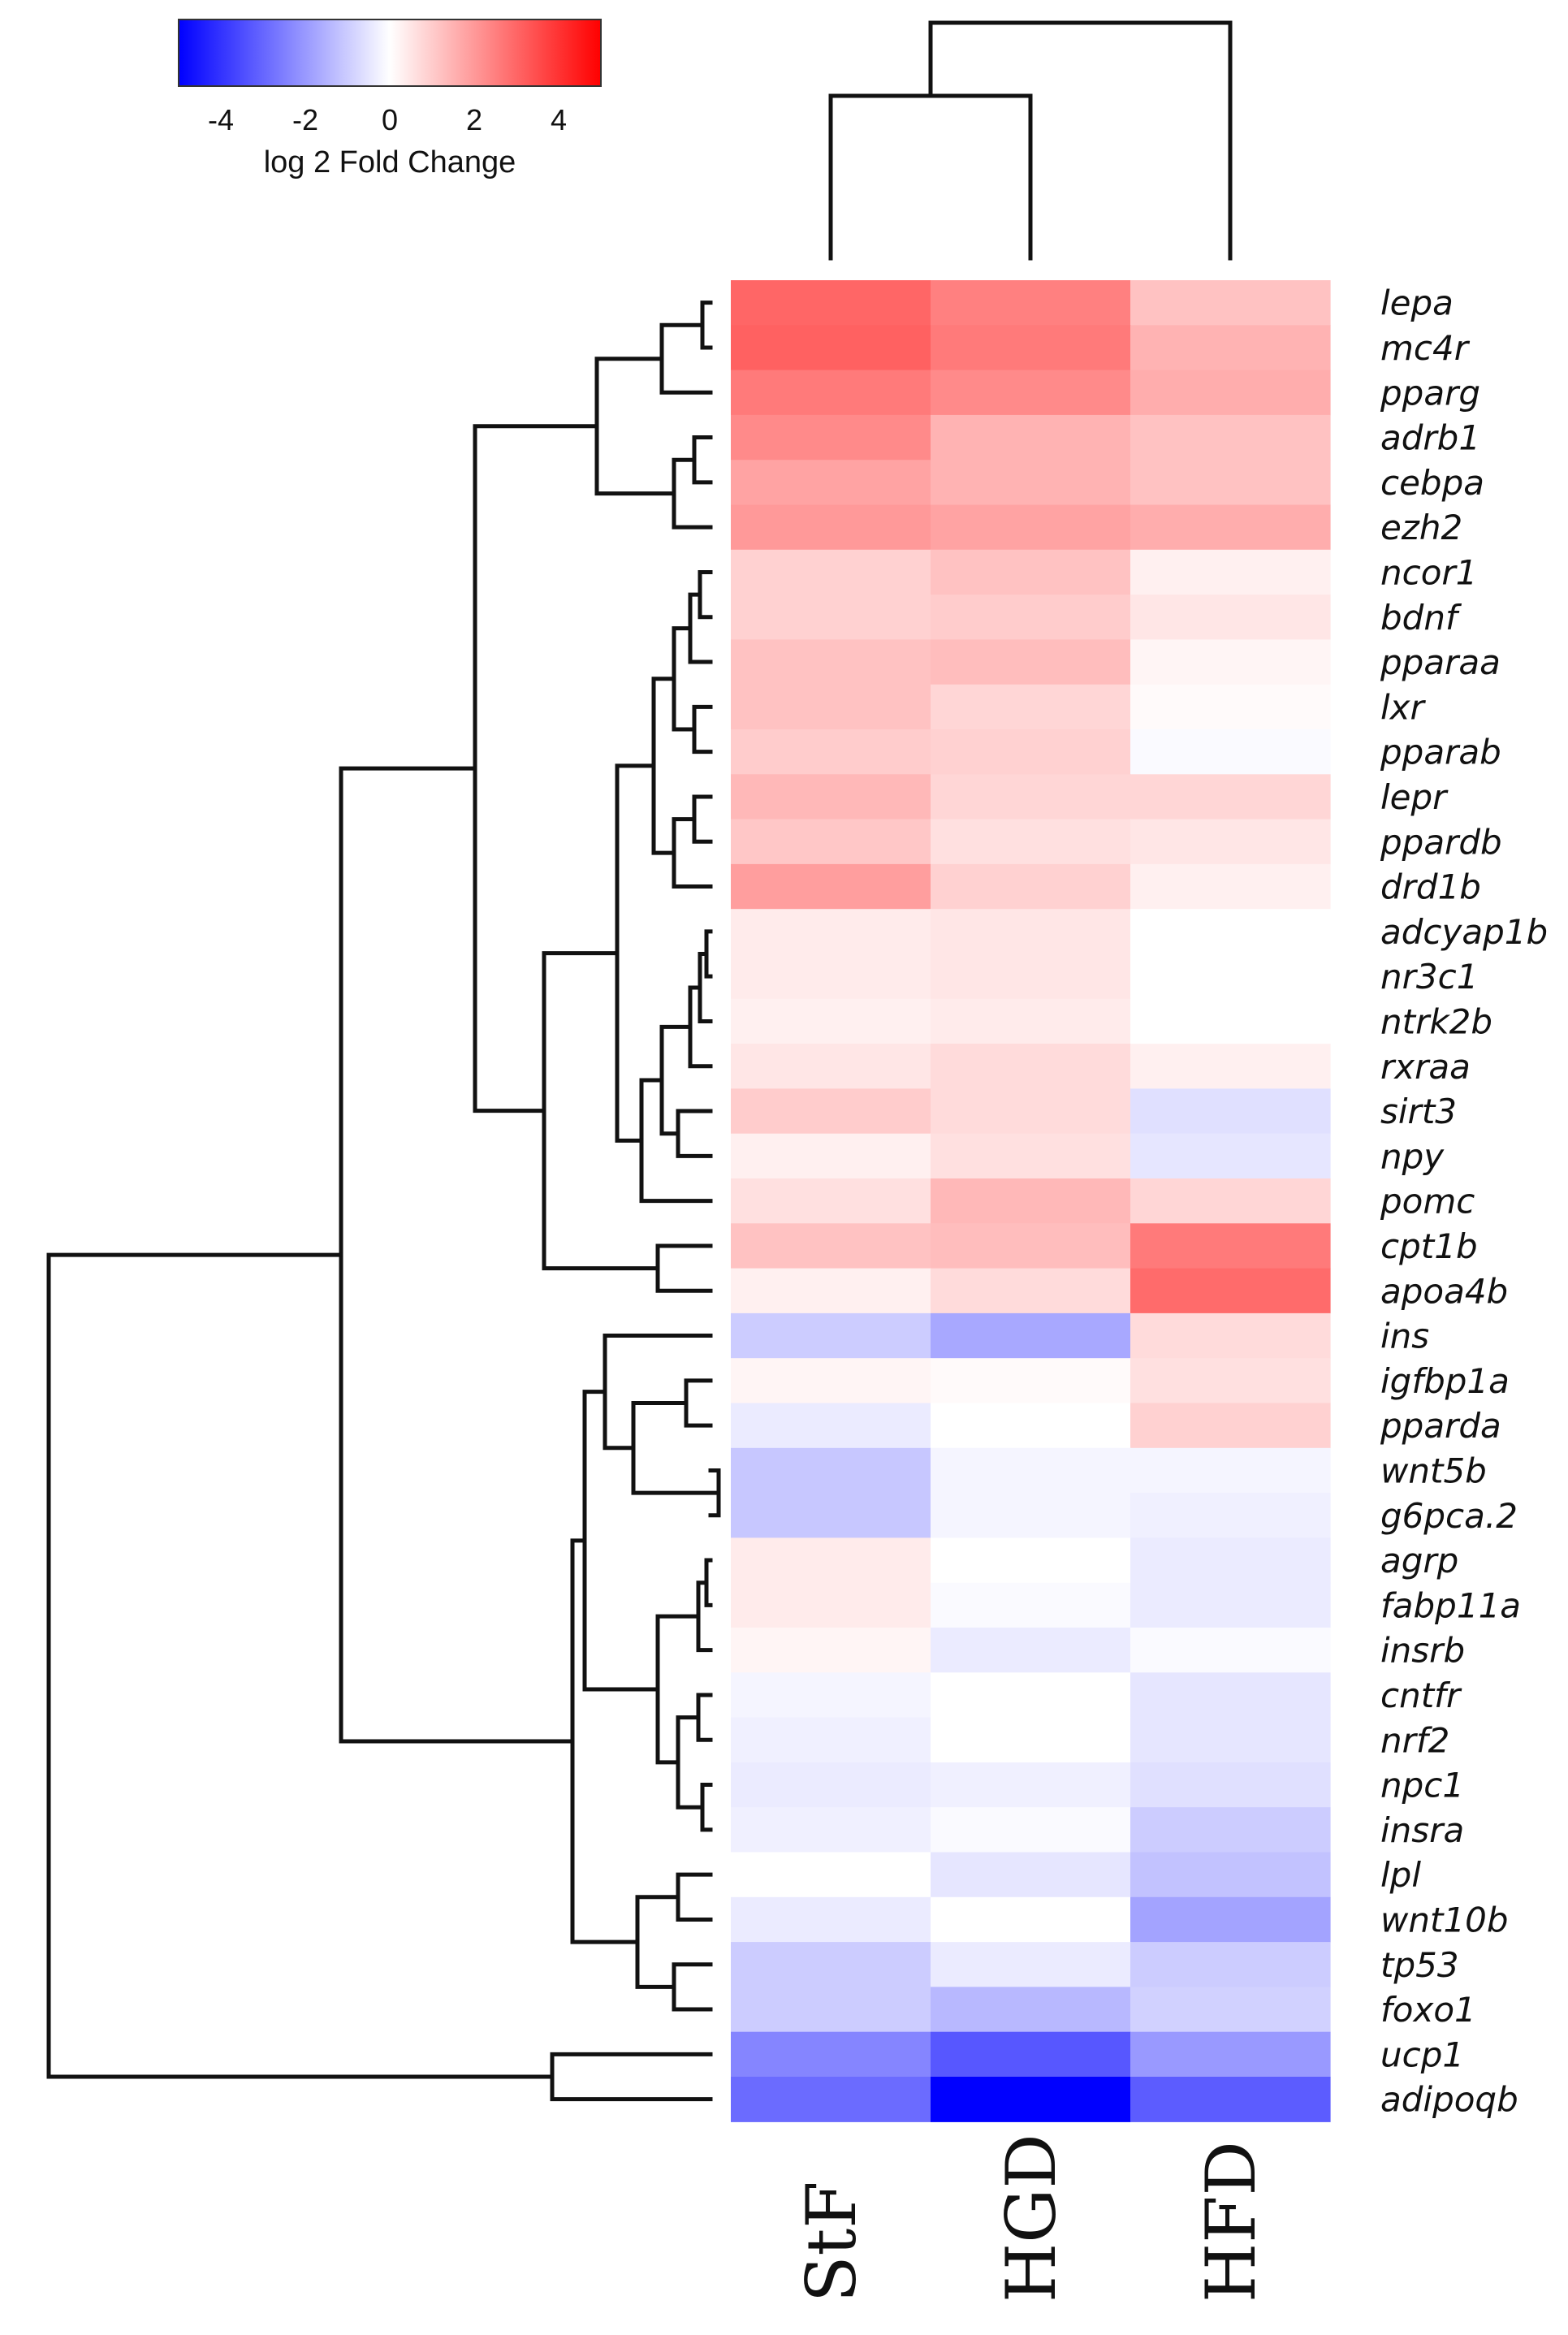  I want to click on colorbar-ticks: -4 -2 0 2 4, so click(387, 120).